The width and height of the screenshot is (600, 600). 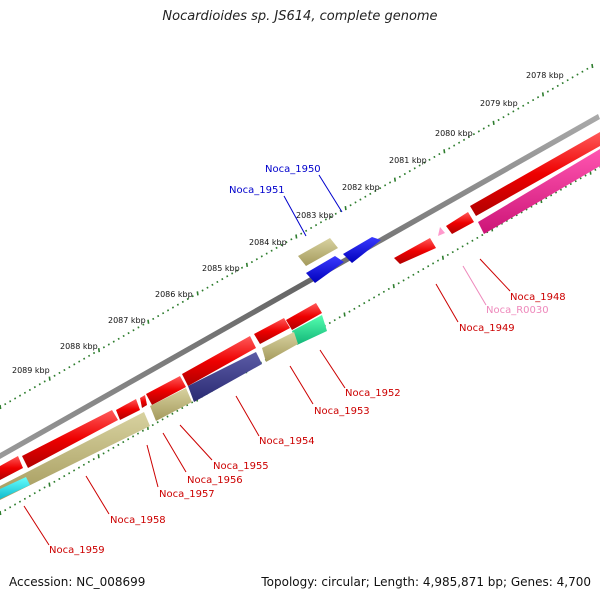 What do you see at coordinates (545, 75) in the screenshot?
I see `kbp-label: 2078 kbp` at bounding box center [545, 75].